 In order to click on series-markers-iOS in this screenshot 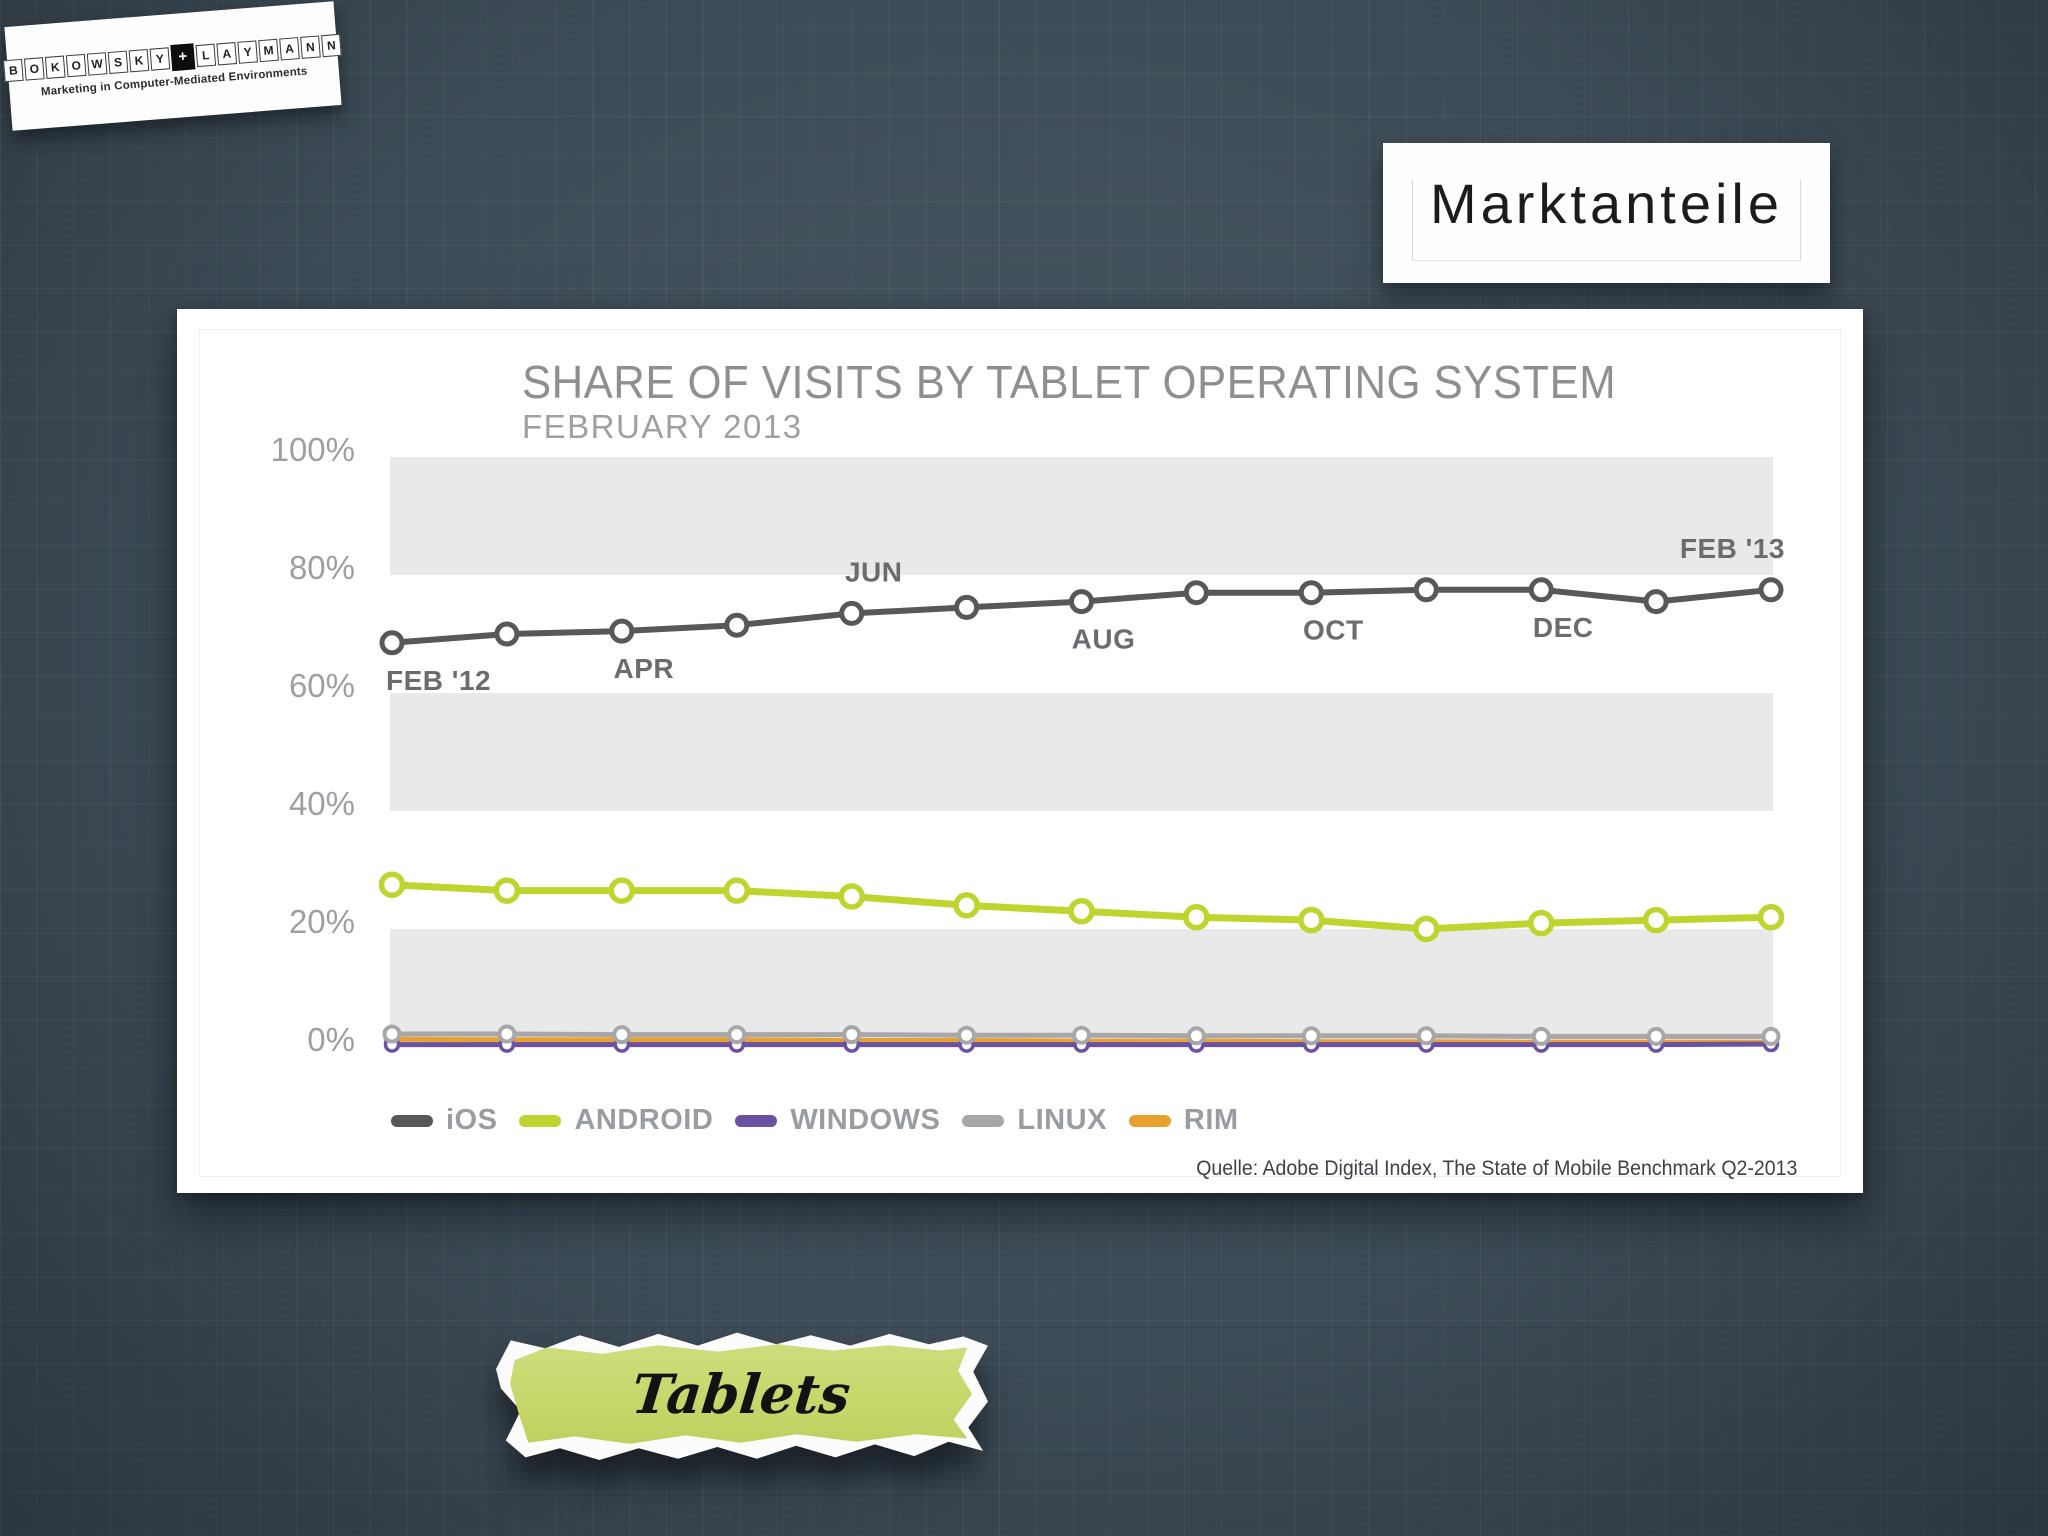, I will do `click(1081, 616)`.